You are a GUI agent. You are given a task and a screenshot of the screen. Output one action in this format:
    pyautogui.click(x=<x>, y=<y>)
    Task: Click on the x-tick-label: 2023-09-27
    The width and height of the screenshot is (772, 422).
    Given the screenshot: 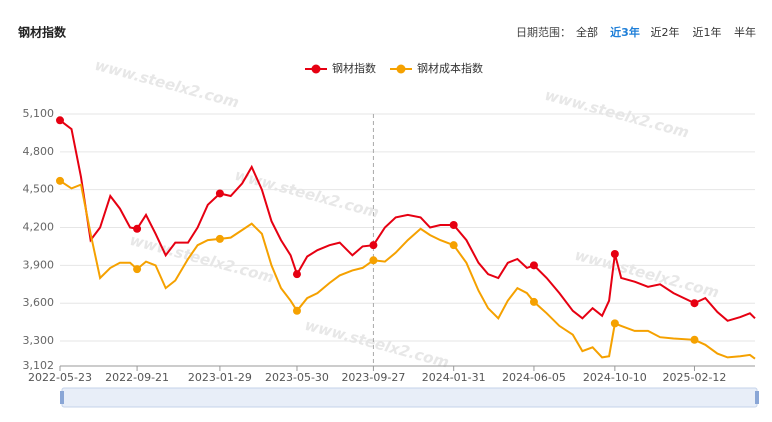 What is the action you would take?
    pyautogui.click(x=373, y=377)
    